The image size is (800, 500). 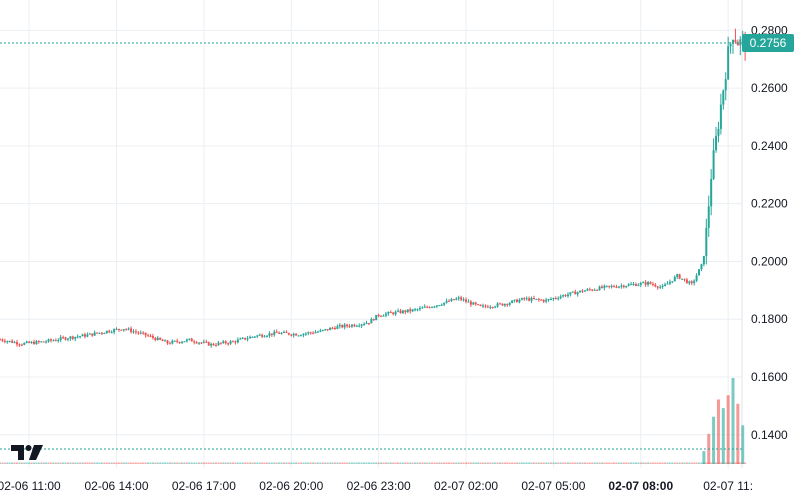 What do you see at coordinates (379, 486) in the screenshot?
I see `x-tick-label: 02-06 23:00` at bounding box center [379, 486].